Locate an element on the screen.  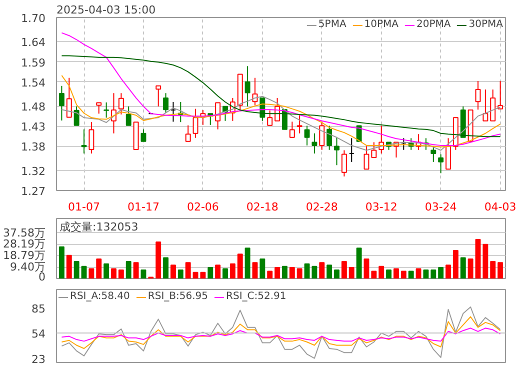
legend-label: 30PMA is located at coordinates (485, 24).